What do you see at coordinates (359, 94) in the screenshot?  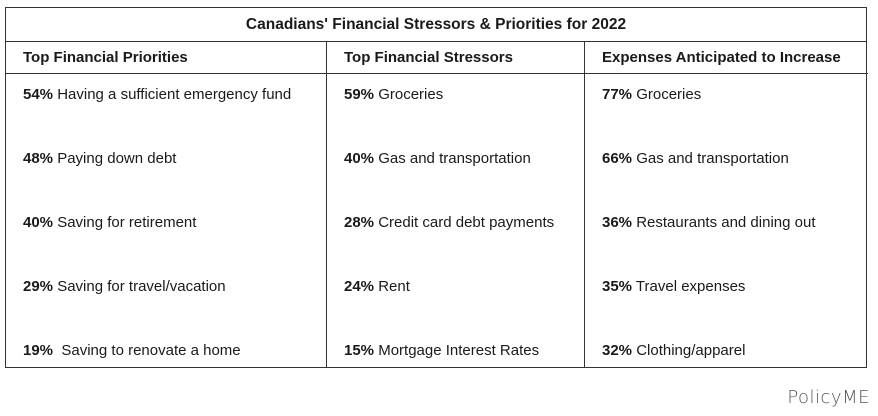 I see `item-percent: 59%` at bounding box center [359, 94].